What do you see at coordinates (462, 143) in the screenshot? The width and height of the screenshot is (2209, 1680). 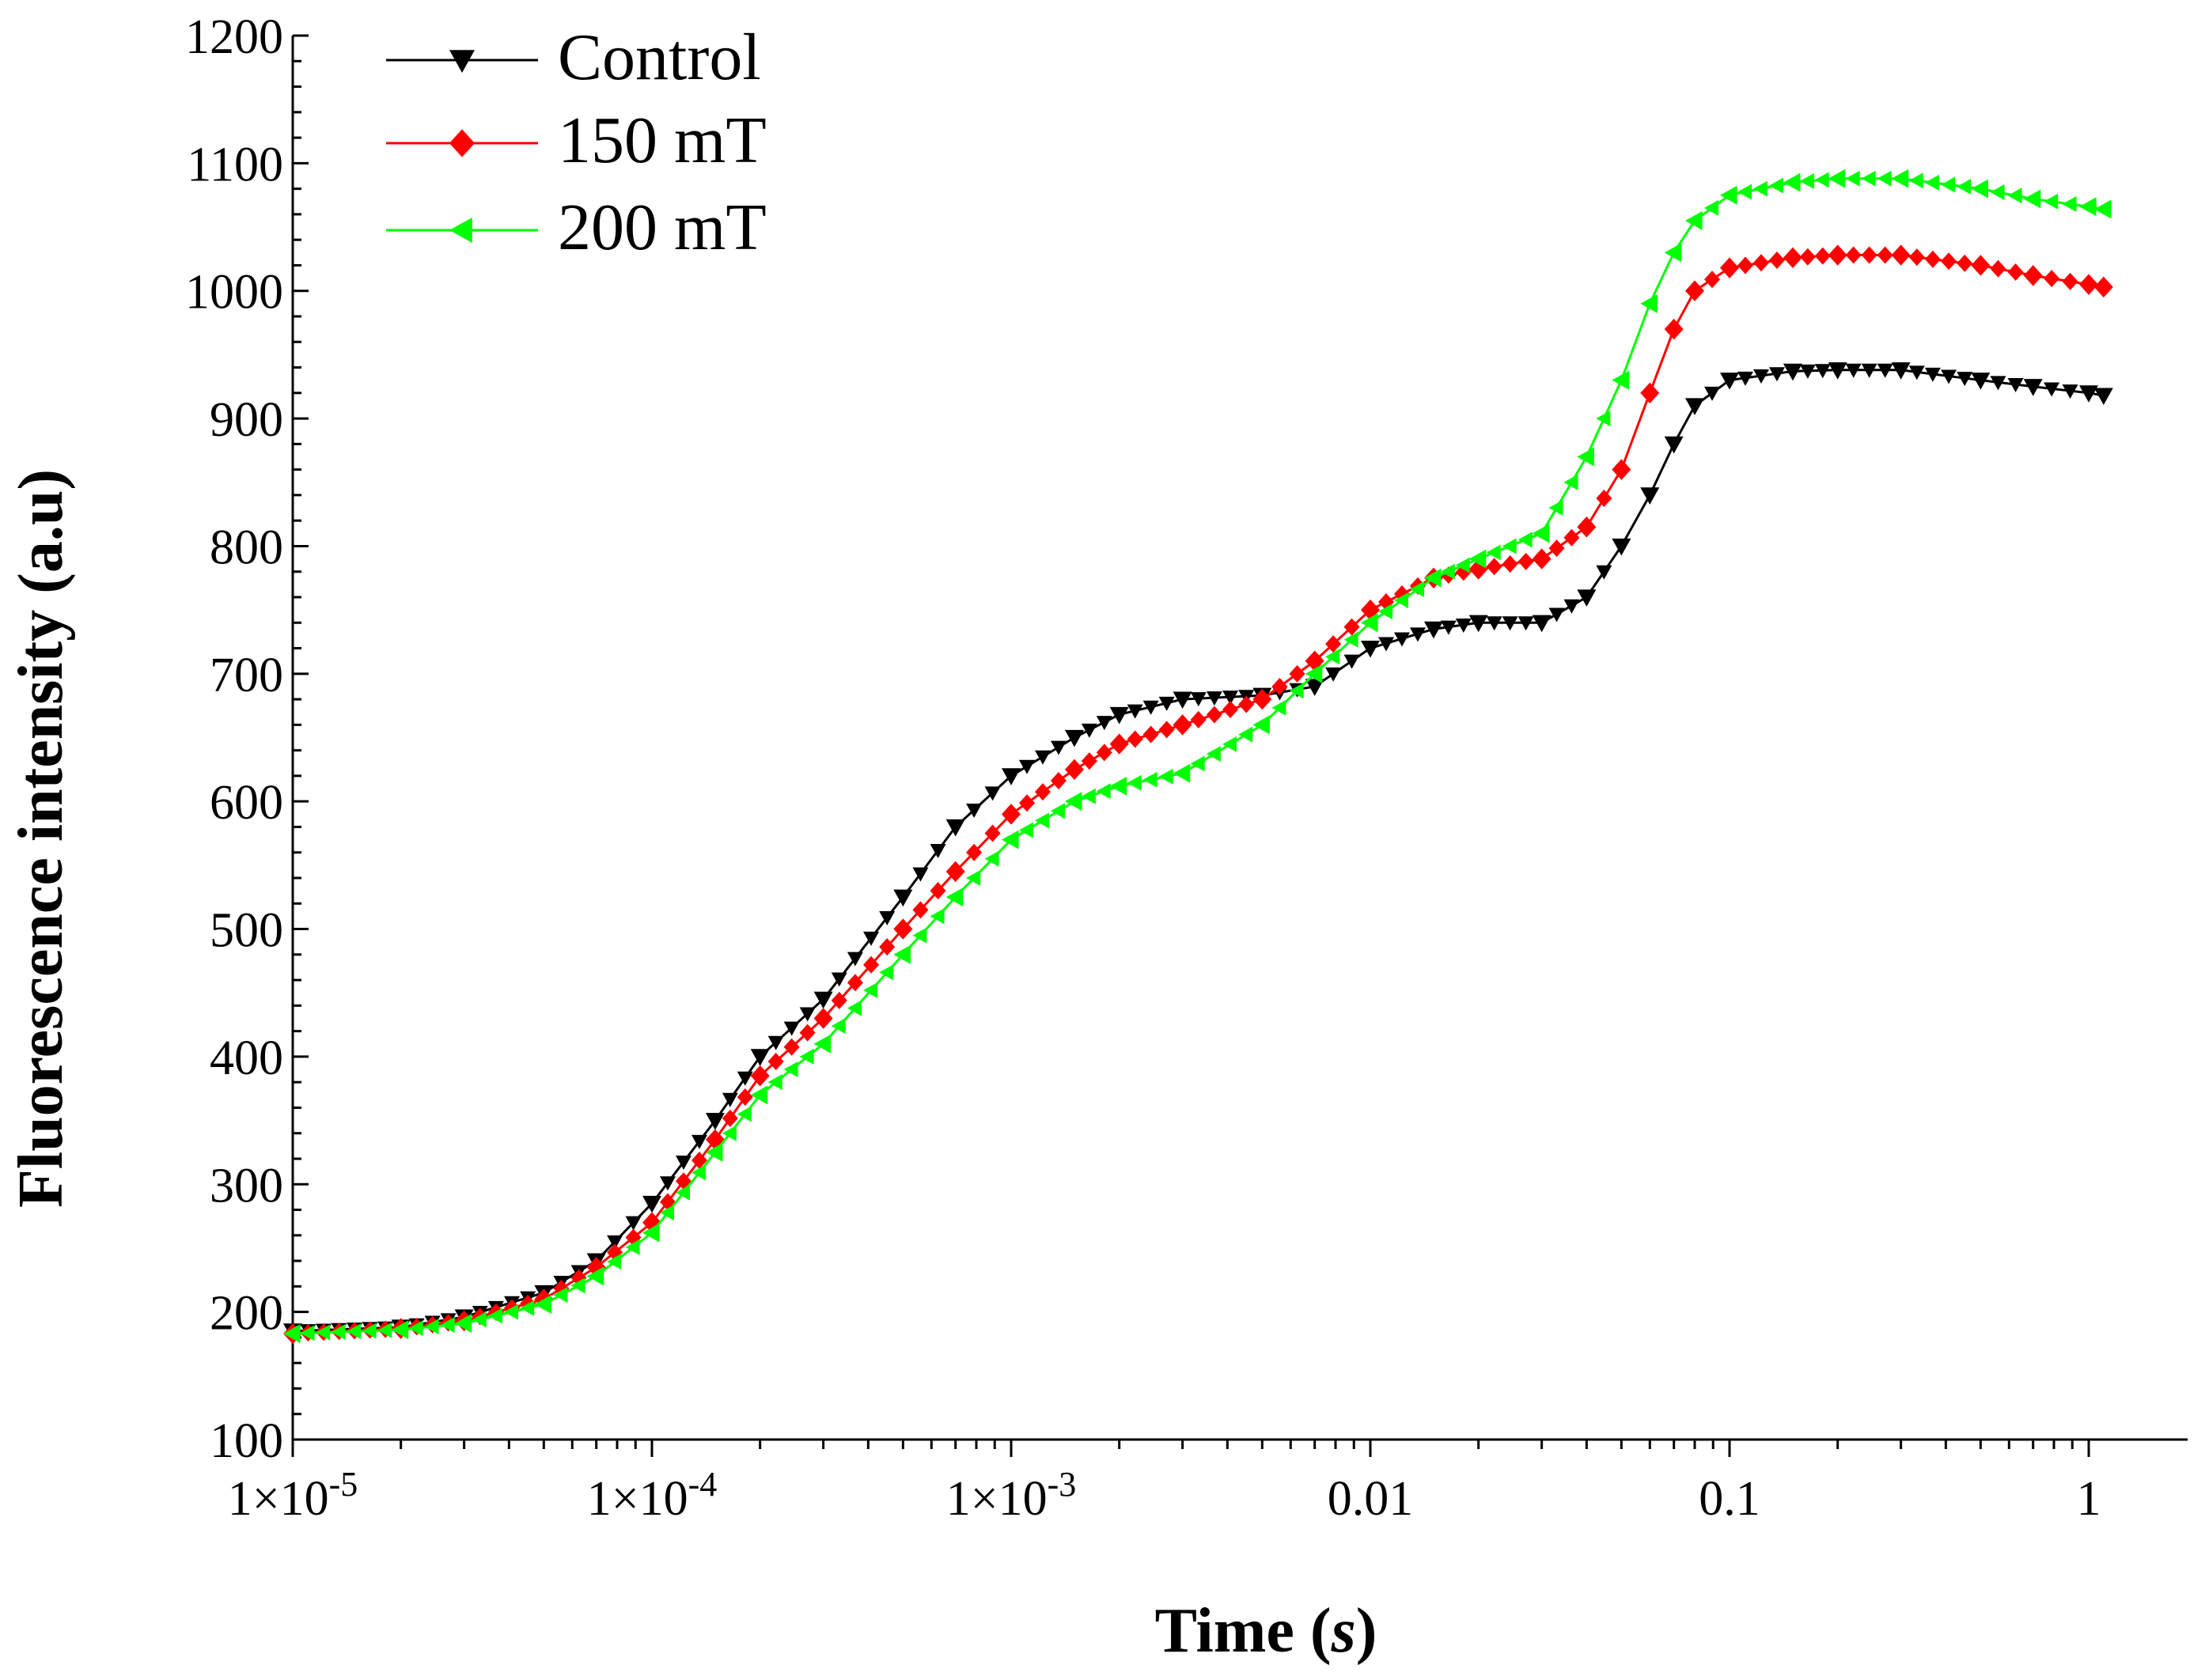 I see `legend-swatch-marker` at bounding box center [462, 143].